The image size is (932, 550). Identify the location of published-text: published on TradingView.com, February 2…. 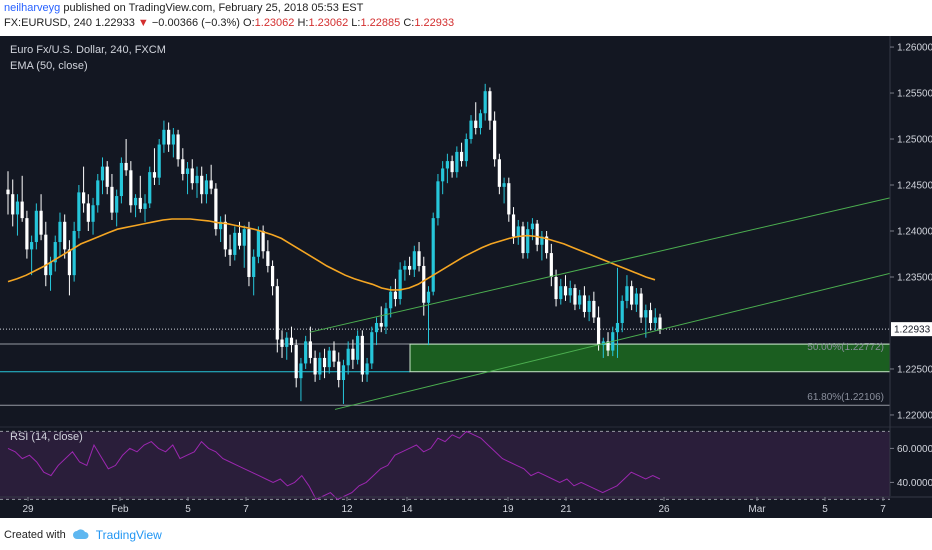
(213, 8).